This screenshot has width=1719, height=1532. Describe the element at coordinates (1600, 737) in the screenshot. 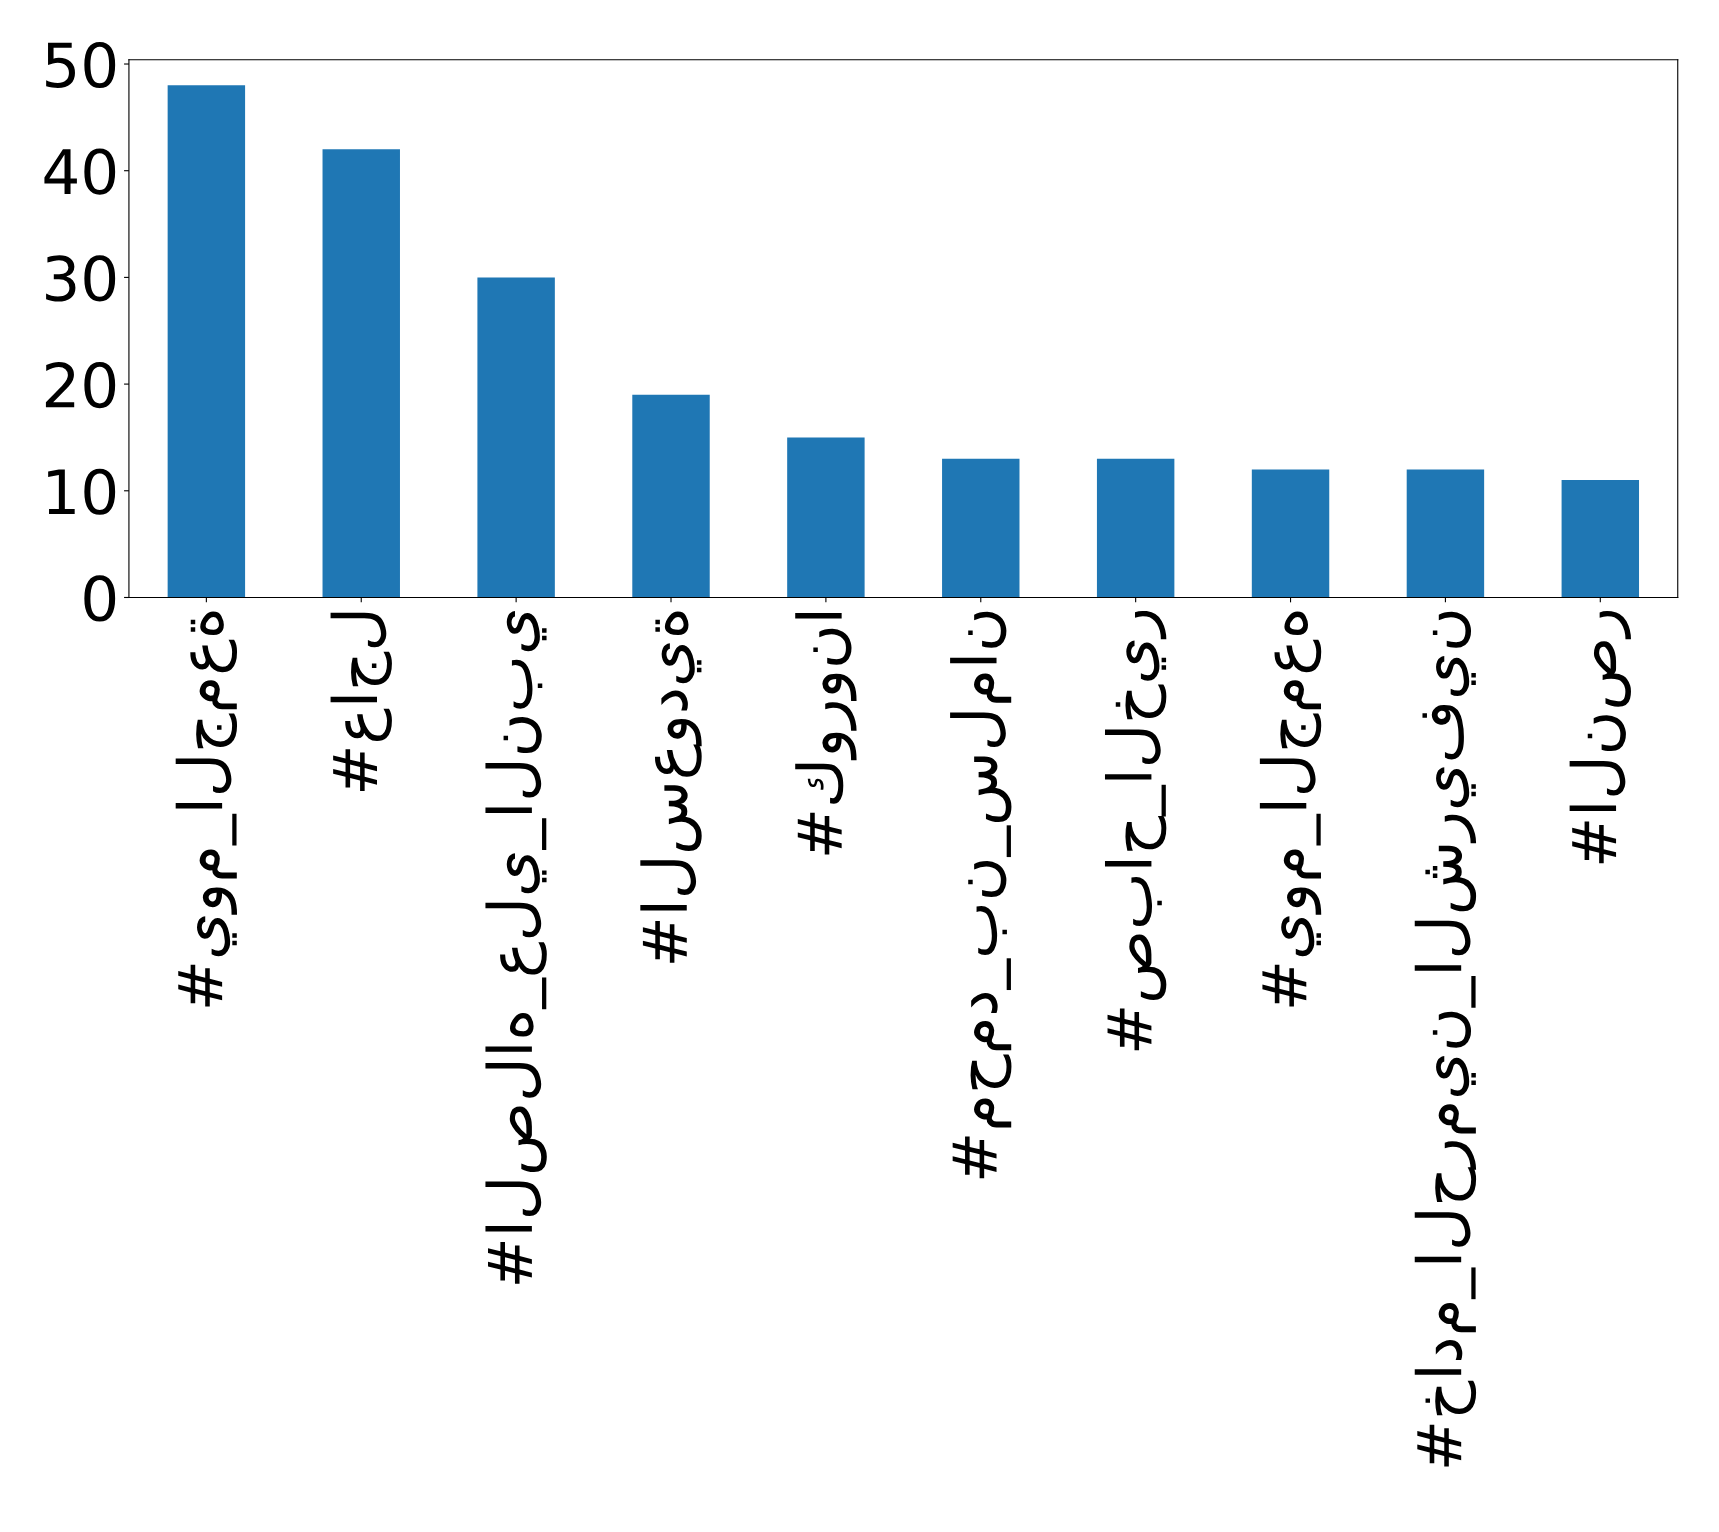

I see `x-tick-label: #النصر` at that location.